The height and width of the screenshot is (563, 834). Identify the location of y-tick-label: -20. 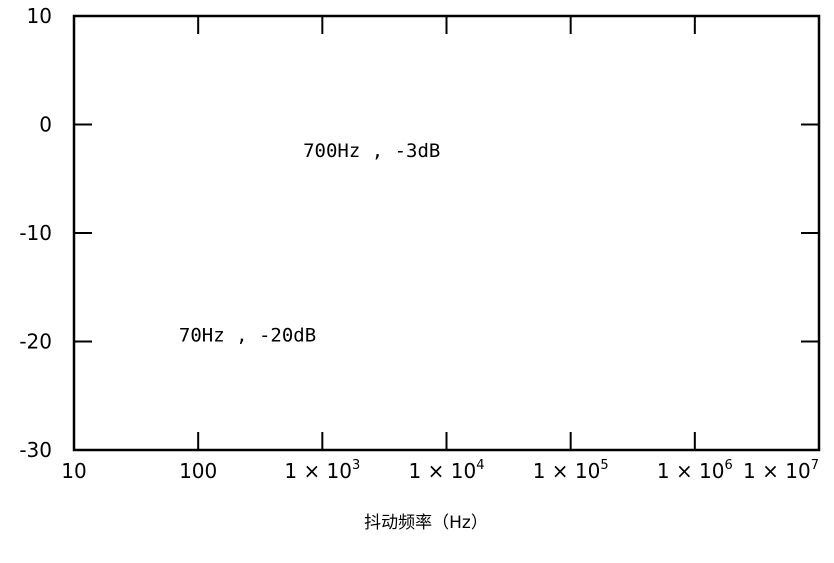
(35, 342).